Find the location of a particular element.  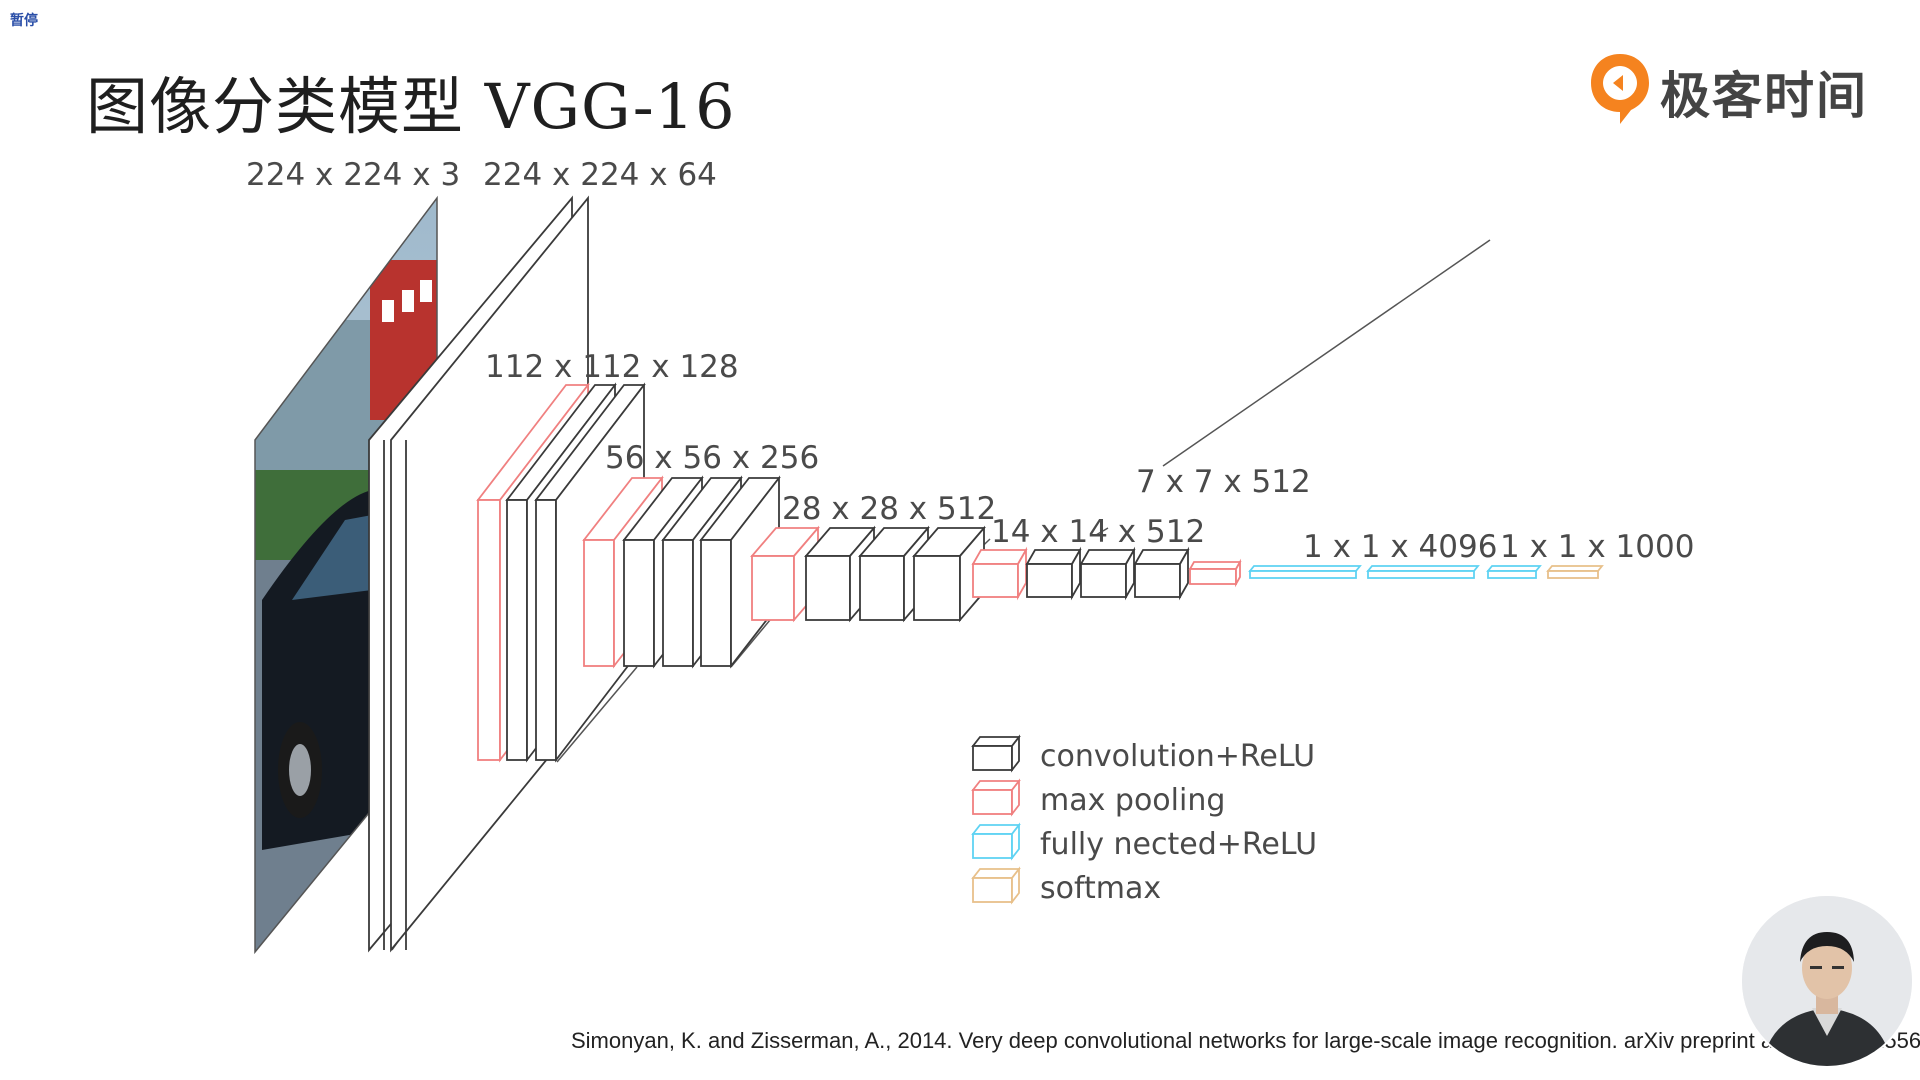

presenter-video is located at coordinates (1827, 981).